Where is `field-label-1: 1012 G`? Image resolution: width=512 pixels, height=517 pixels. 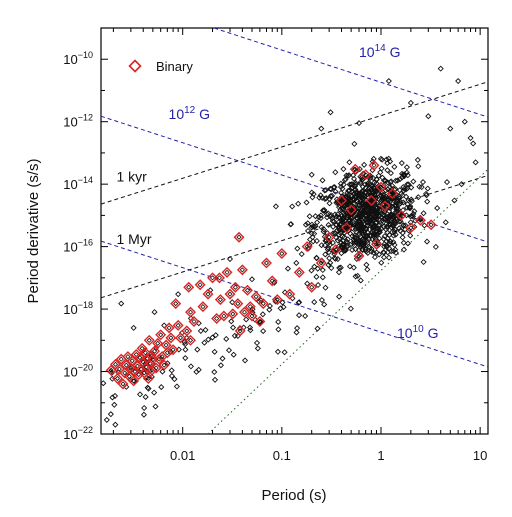 field-label-1: 1012 G is located at coordinates (189, 113).